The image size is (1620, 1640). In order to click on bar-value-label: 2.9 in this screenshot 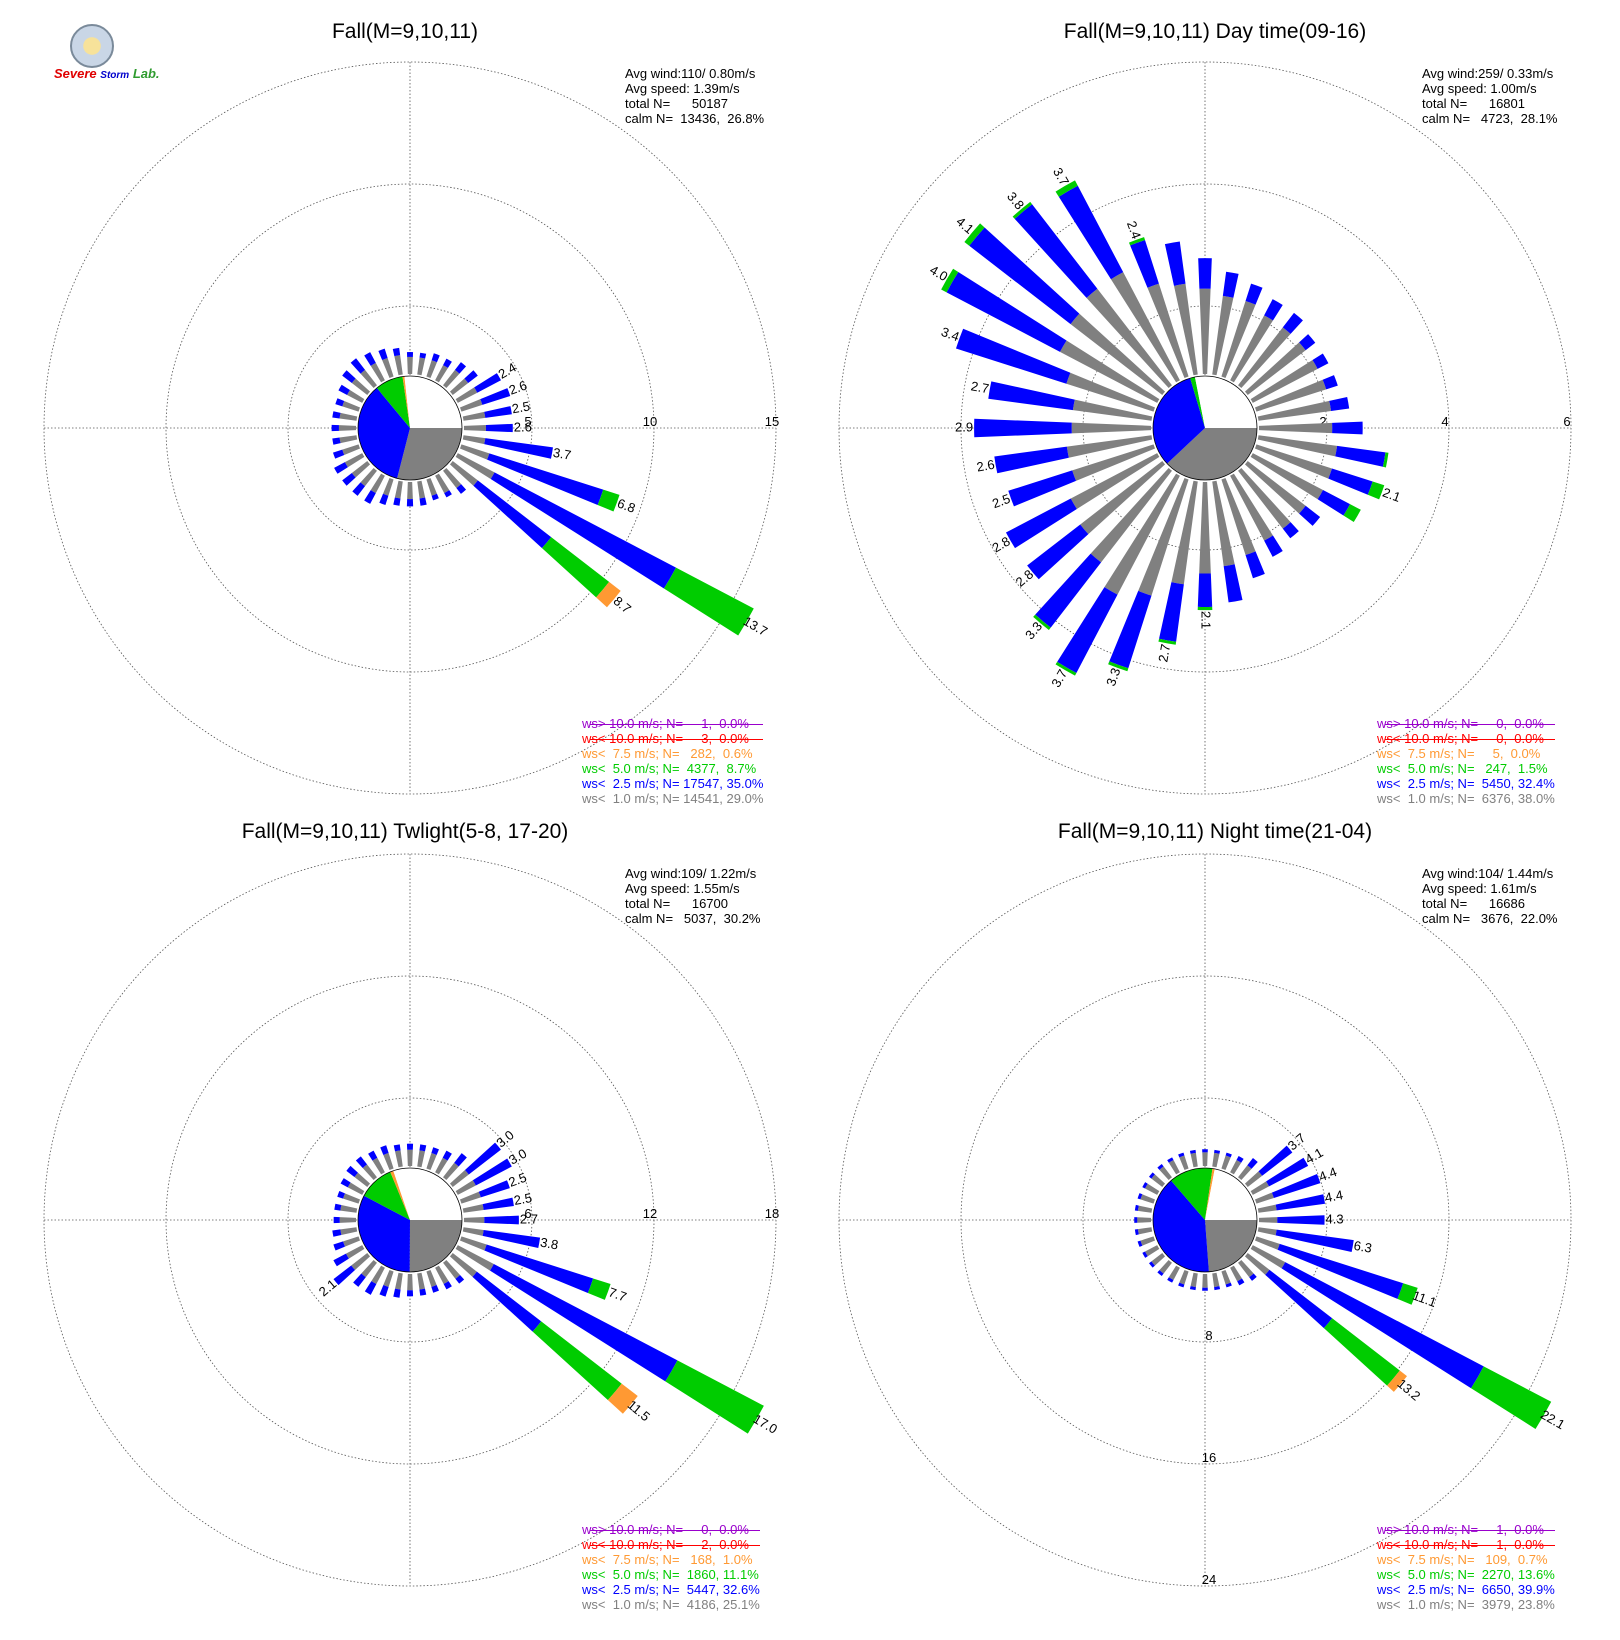, I will do `click(964, 426)`.